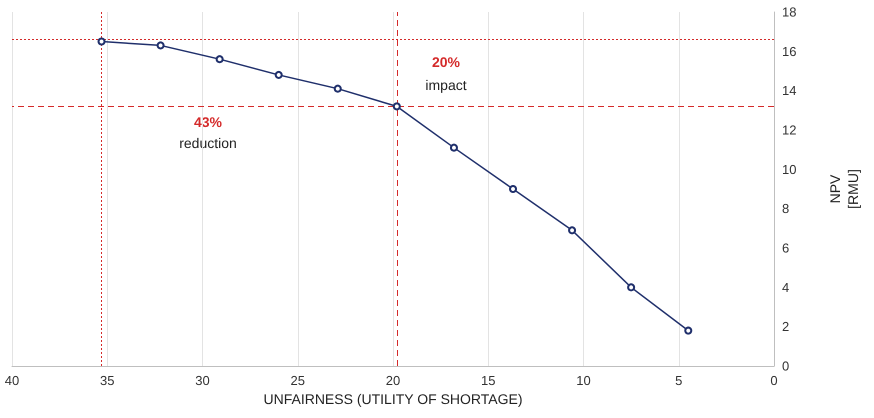 The image size is (874, 418). I want to click on y-tick-label: 8, so click(786, 208).